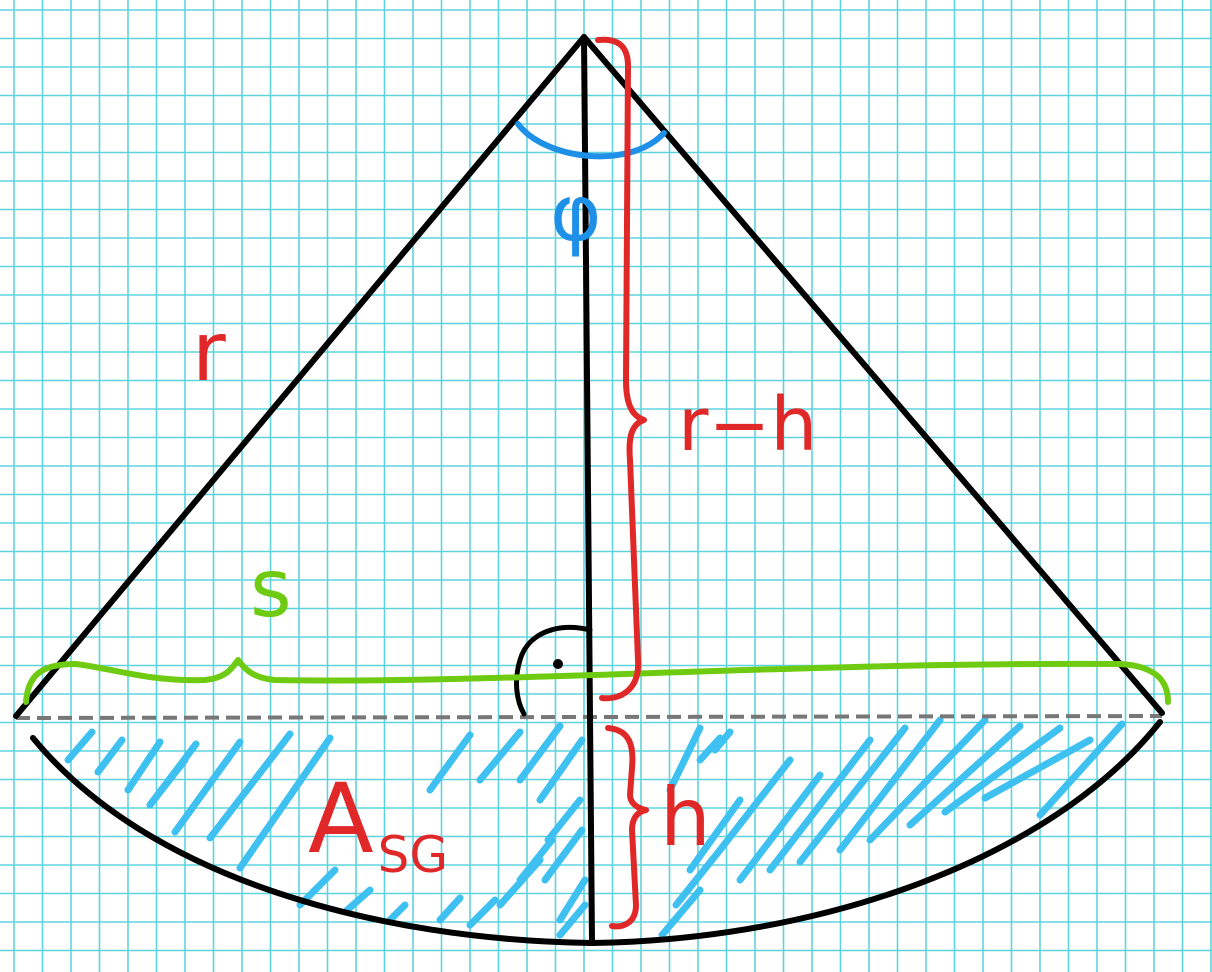 The image size is (1212, 972). What do you see at coordinates (378, 823) in the screenshot?
I see `segment-area-label: ASG` at bounding box center [378, 823].